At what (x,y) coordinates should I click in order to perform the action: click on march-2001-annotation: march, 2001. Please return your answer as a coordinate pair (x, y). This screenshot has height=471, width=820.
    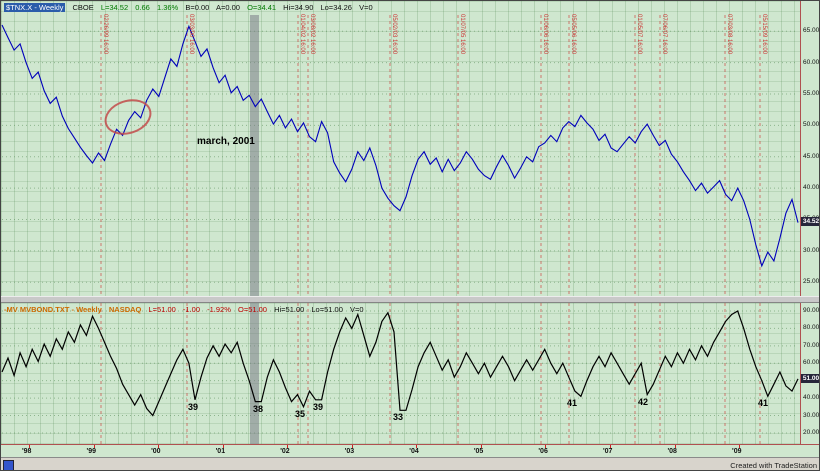
    Looking at the image, I should click on (226, 141).